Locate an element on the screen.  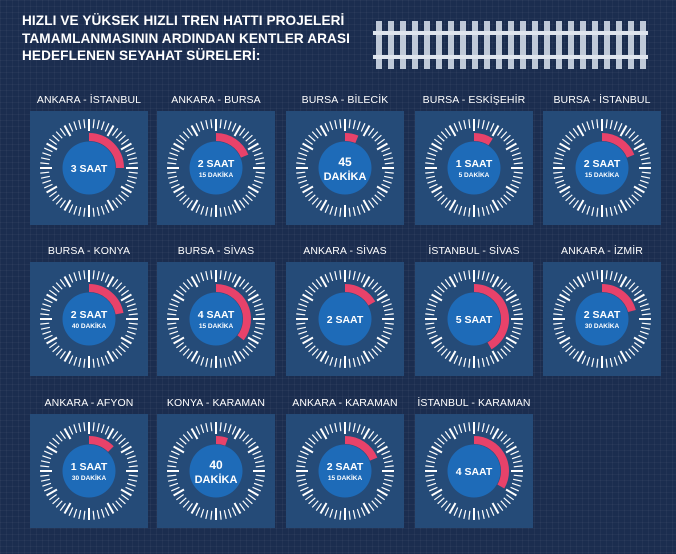
gauge-panel: 4 SAAT is located at coordinates (474, 471).